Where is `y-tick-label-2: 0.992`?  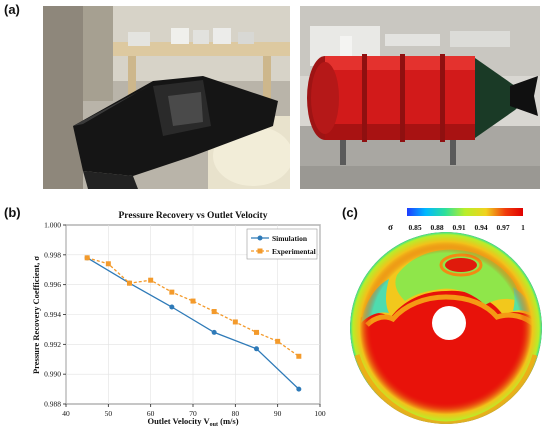
y-tick-label-2: 0.992 is located at coordinates (52, 344).